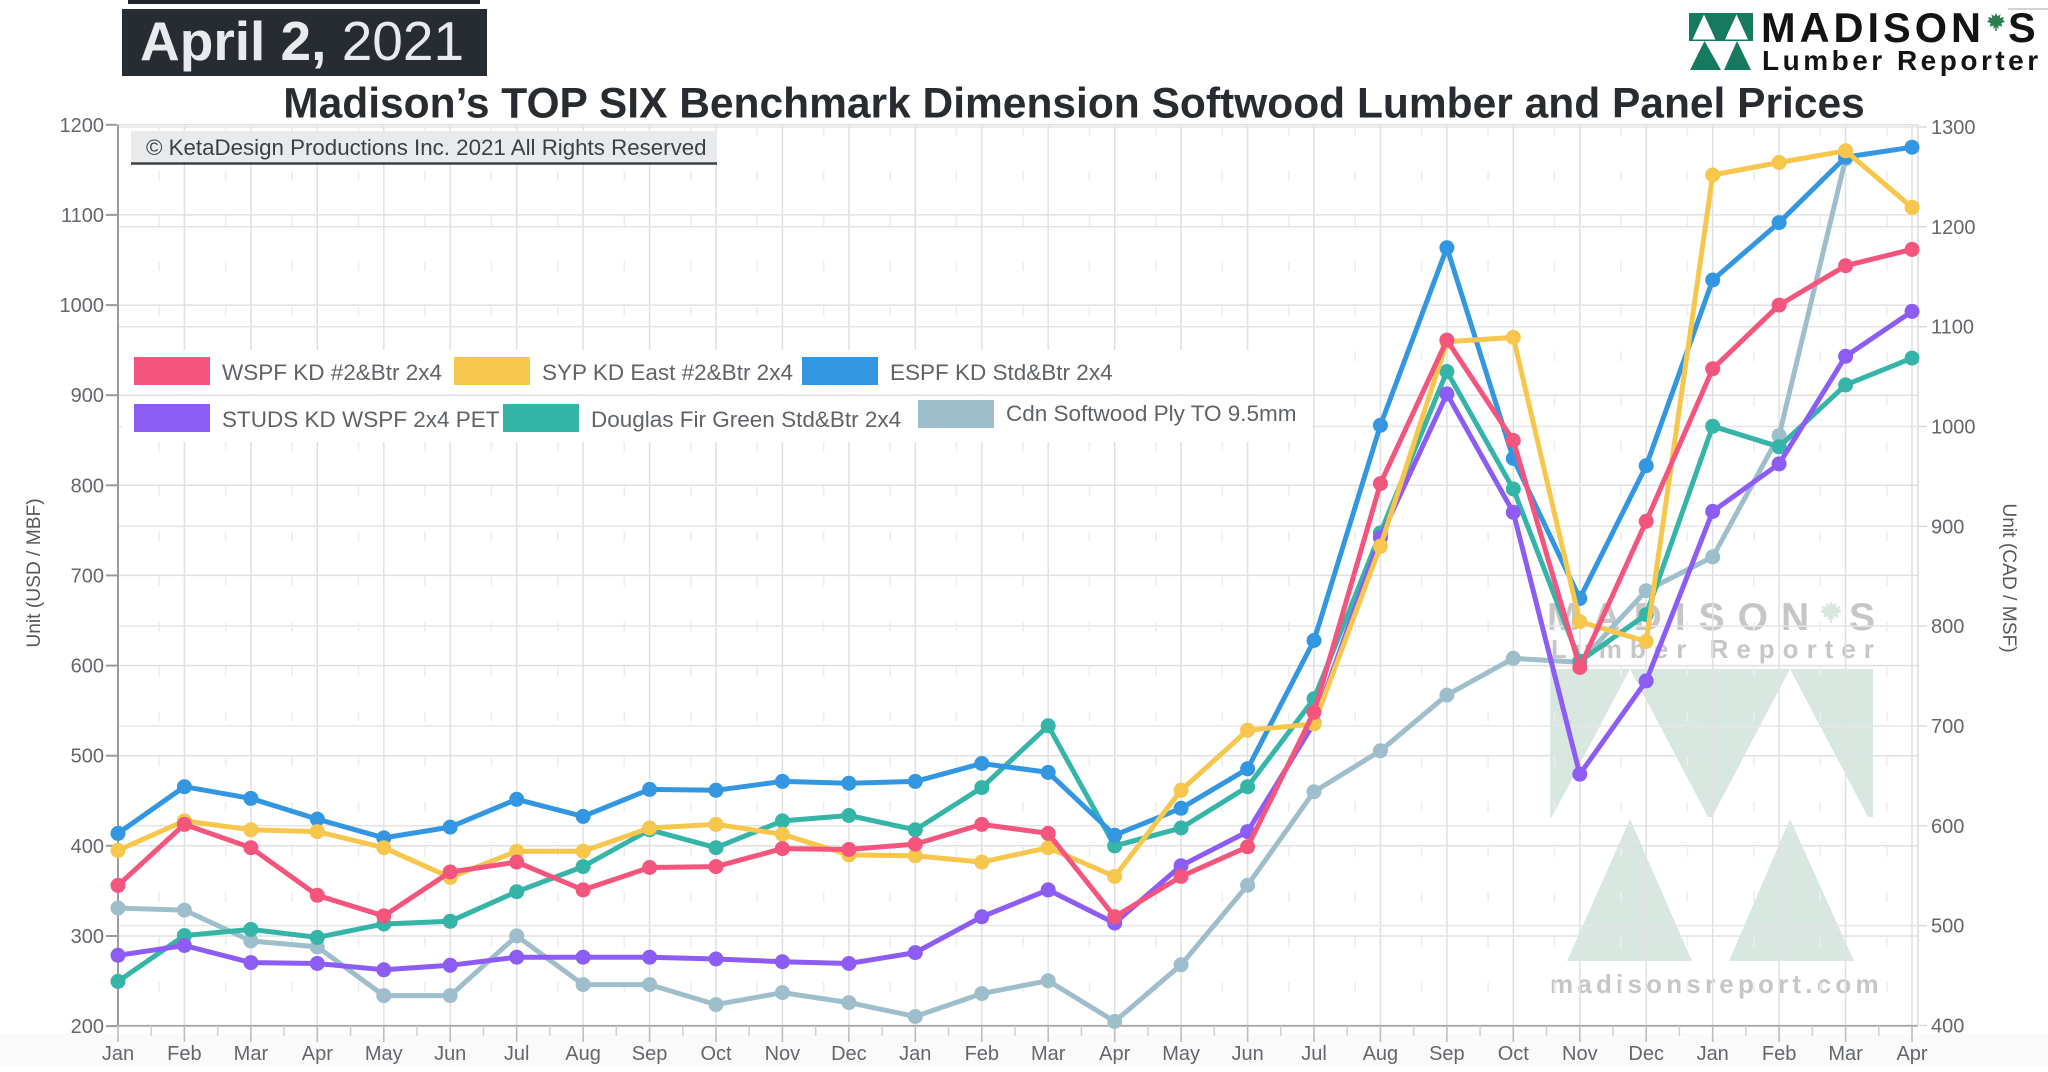  Describe the element at coordinates (746, 419) in the screenshot. I see `svg-text: Douglas Fir Green Std&Btr 2x4` at that location.